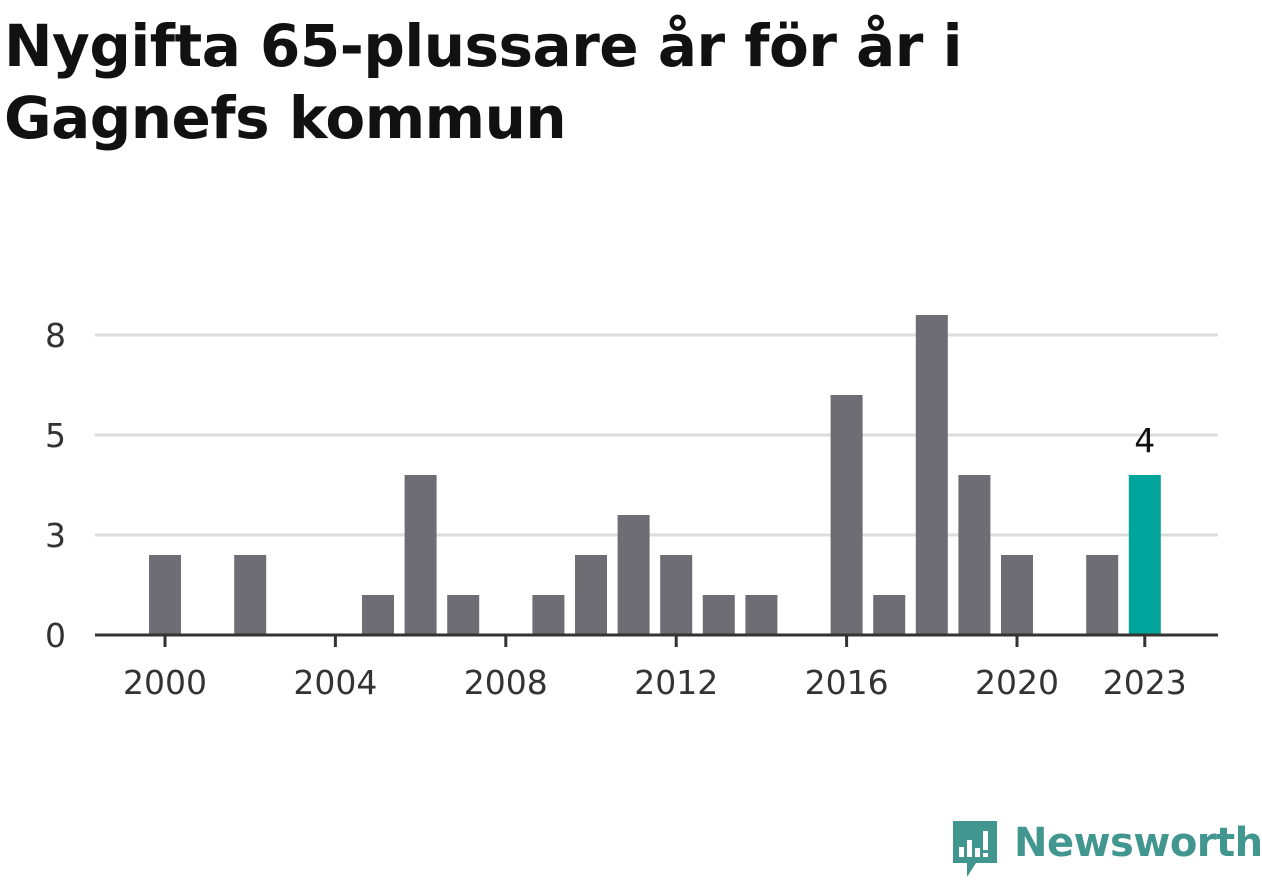 The image size is (1262, 880). Describe the element at coordinates (335, 682) in the screenshot. I see `x-tick-label: 2004` at that location.